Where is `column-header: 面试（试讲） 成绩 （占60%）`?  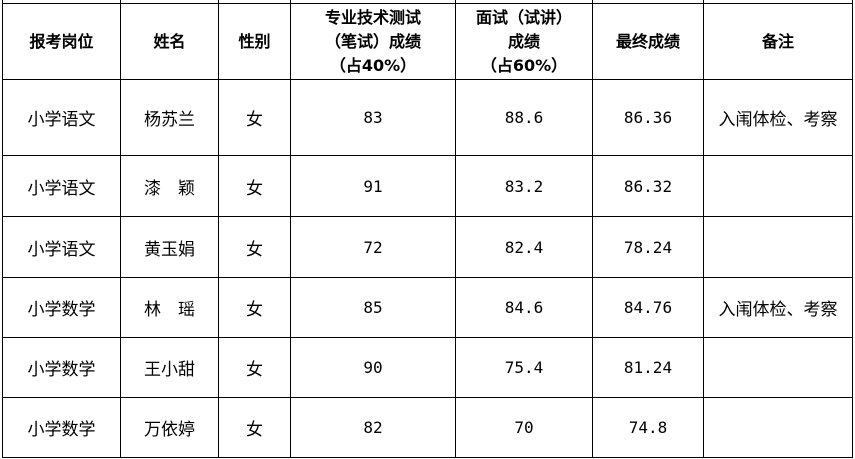
column-header: 面试（试讲） 成绩 （占60%） is located at coordinates (524, 41).